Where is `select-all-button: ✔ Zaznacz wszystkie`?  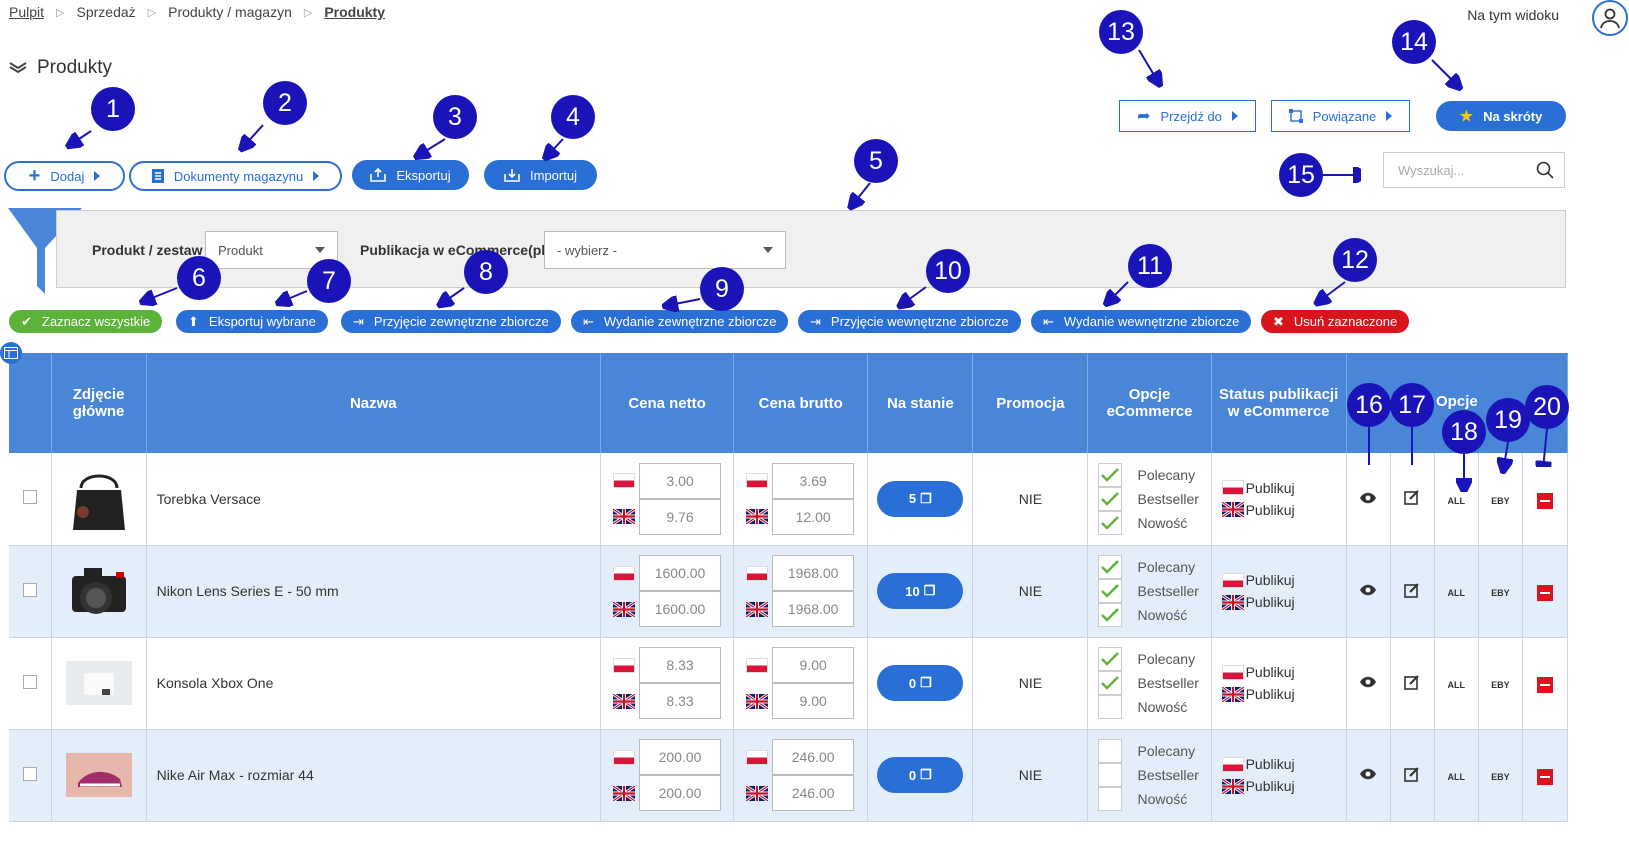 select-all-button: ✔ Zaznacz wszystkie is located at coordinates (86, 321).